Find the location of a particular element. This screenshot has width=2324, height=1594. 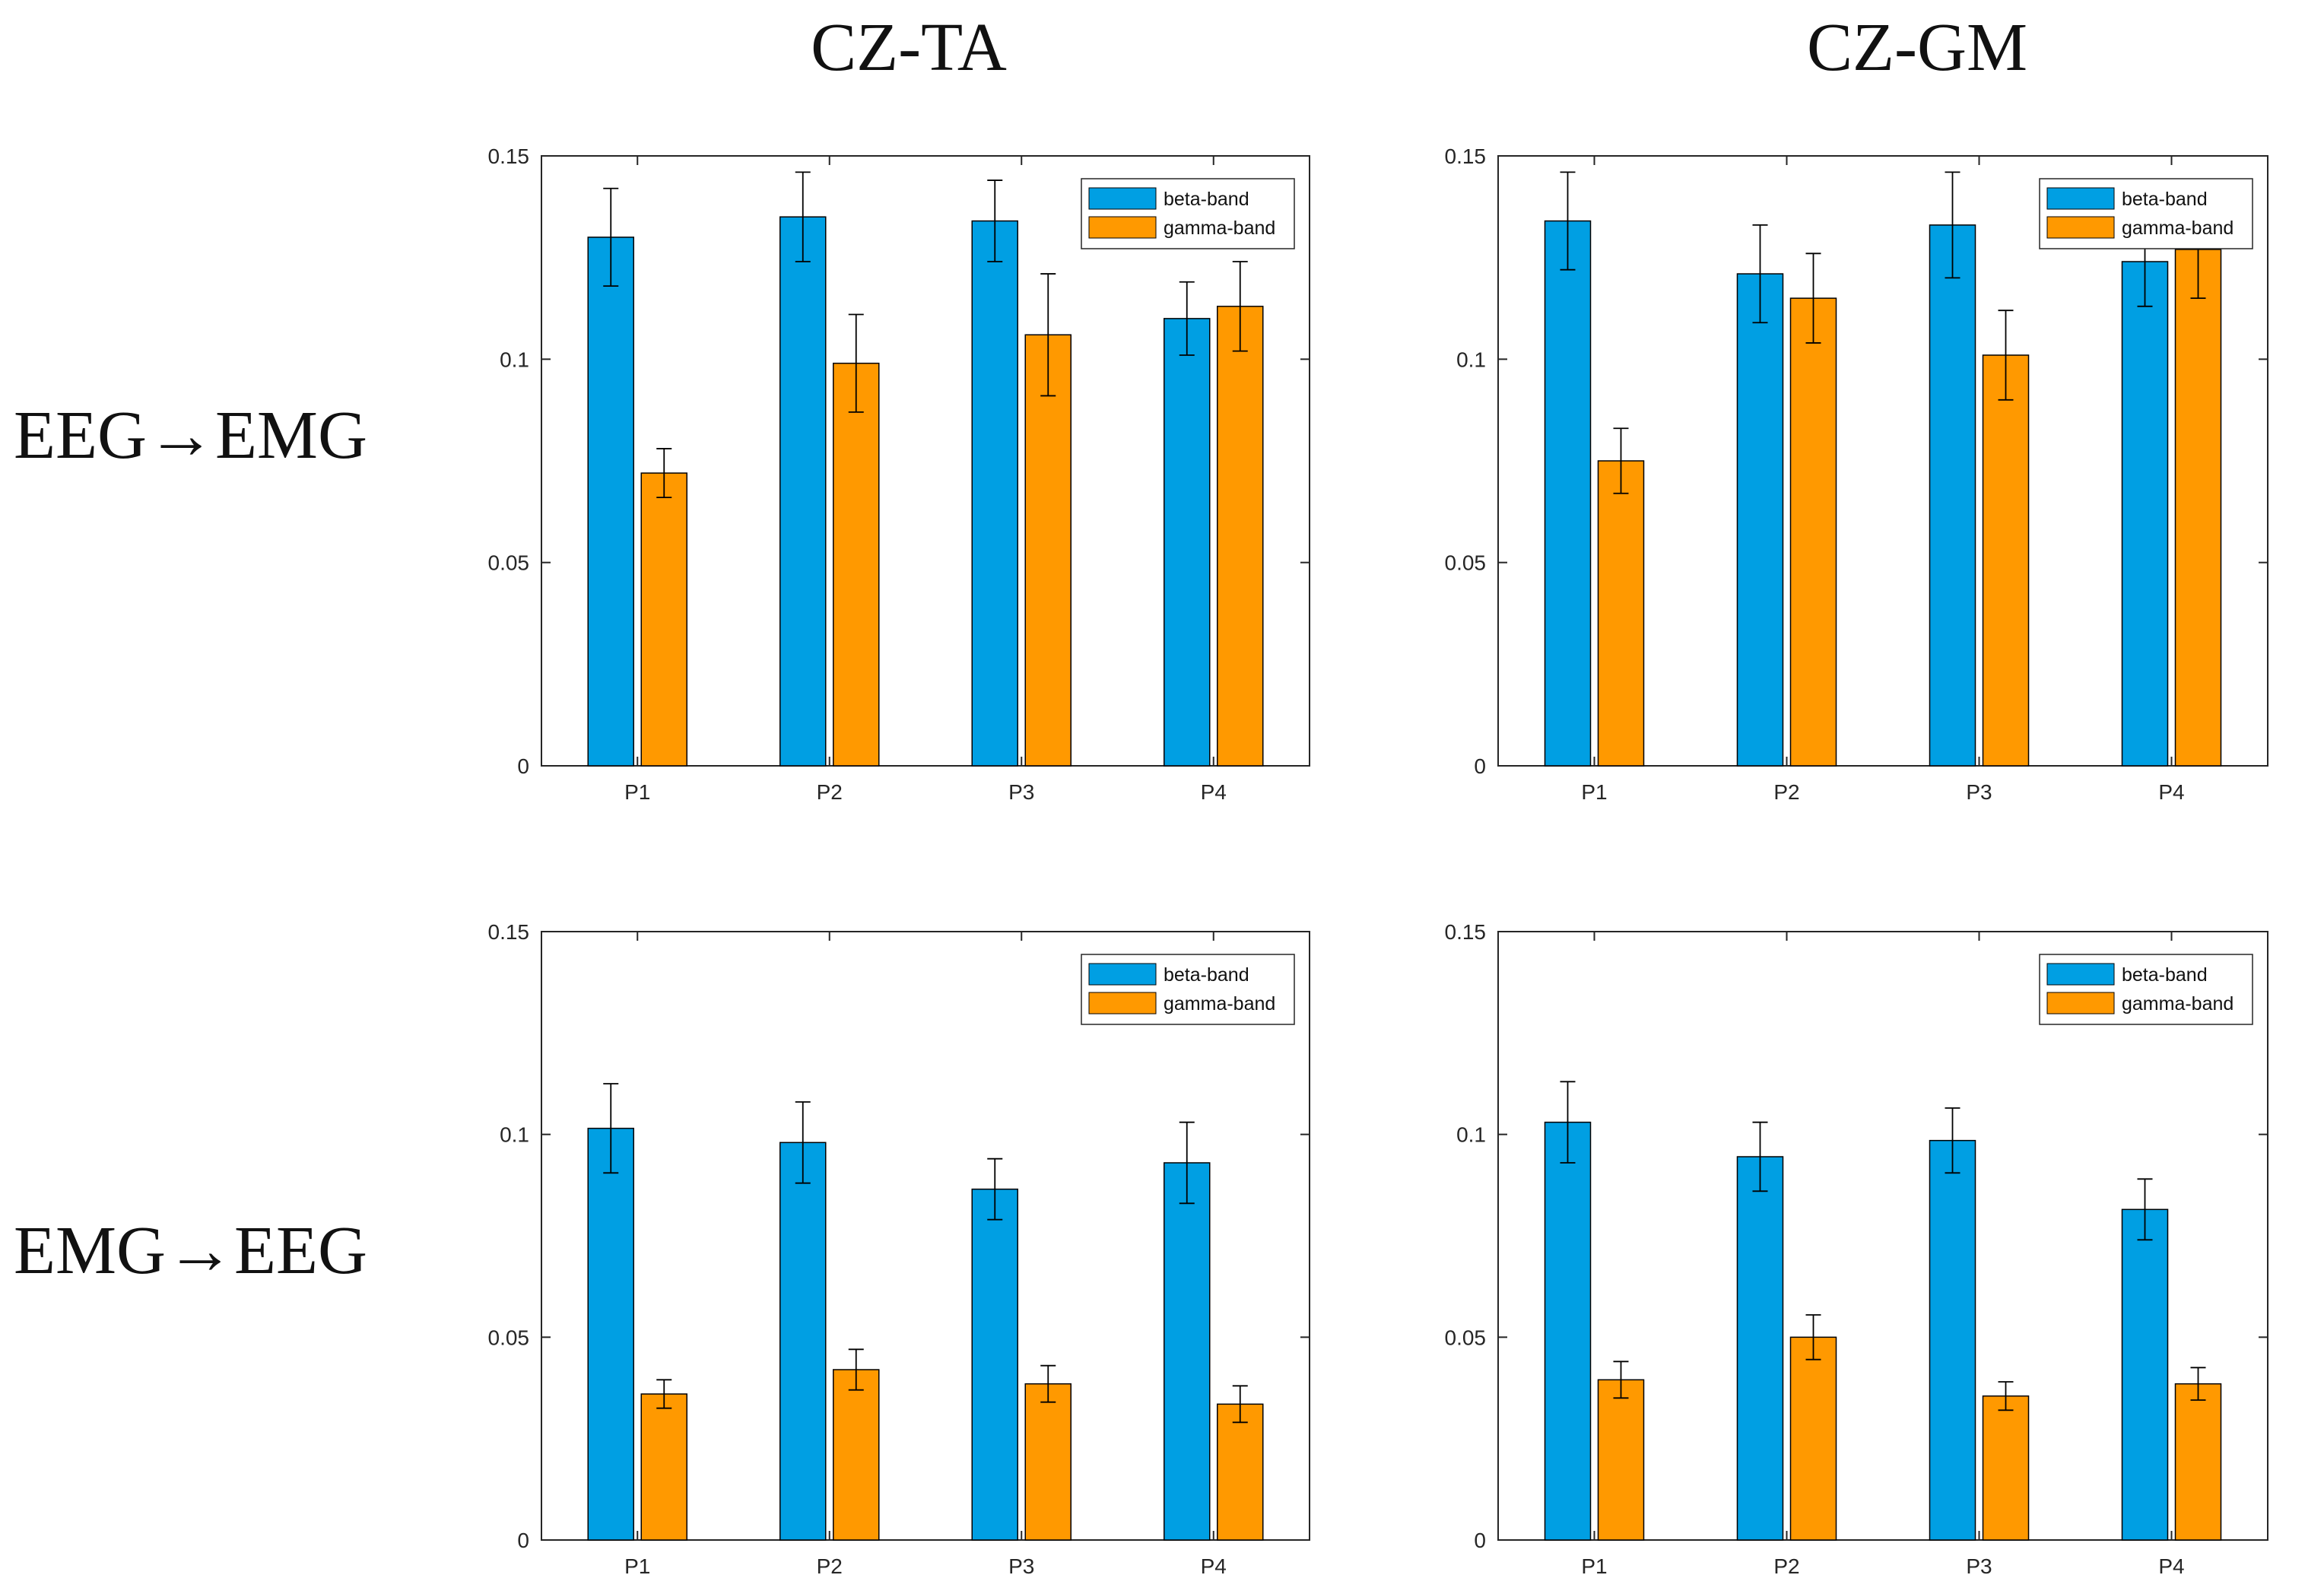

column-title-cz-ta: CZ-TA is located at coordinates (909, 47).